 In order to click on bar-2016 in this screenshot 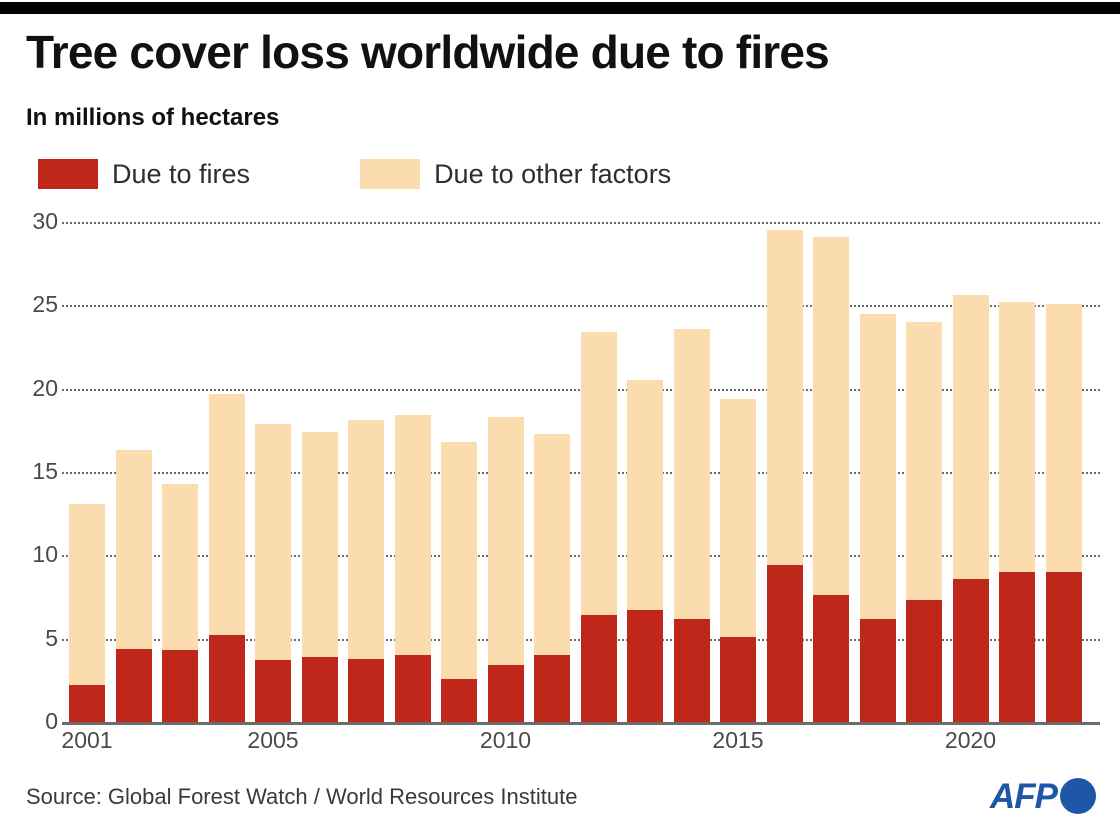, I will do `click(784, 476)`.